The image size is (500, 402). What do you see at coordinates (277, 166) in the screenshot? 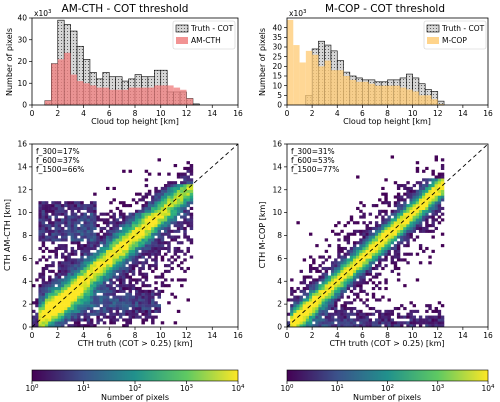
I see `y-tick-label: 14` at bounding box center [277, 166].